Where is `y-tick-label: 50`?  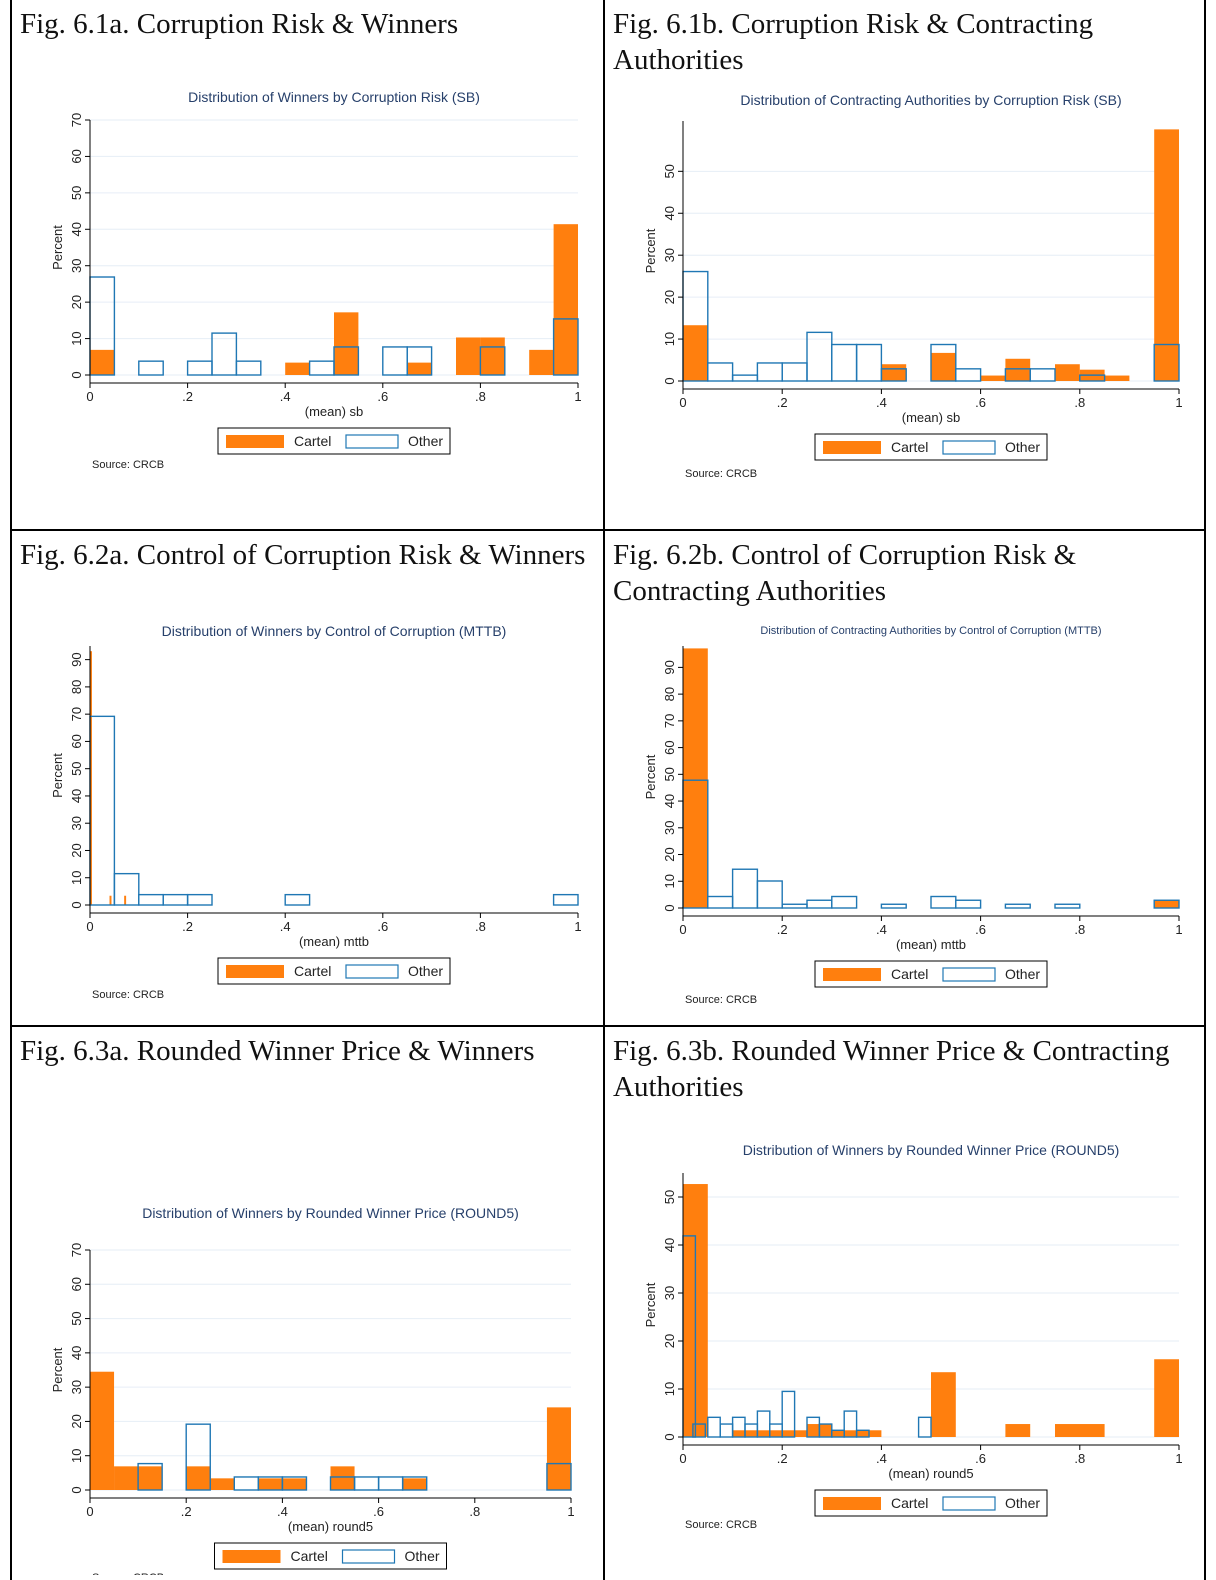 y-tick-label: 50 is located at coordinates (76, 1318).